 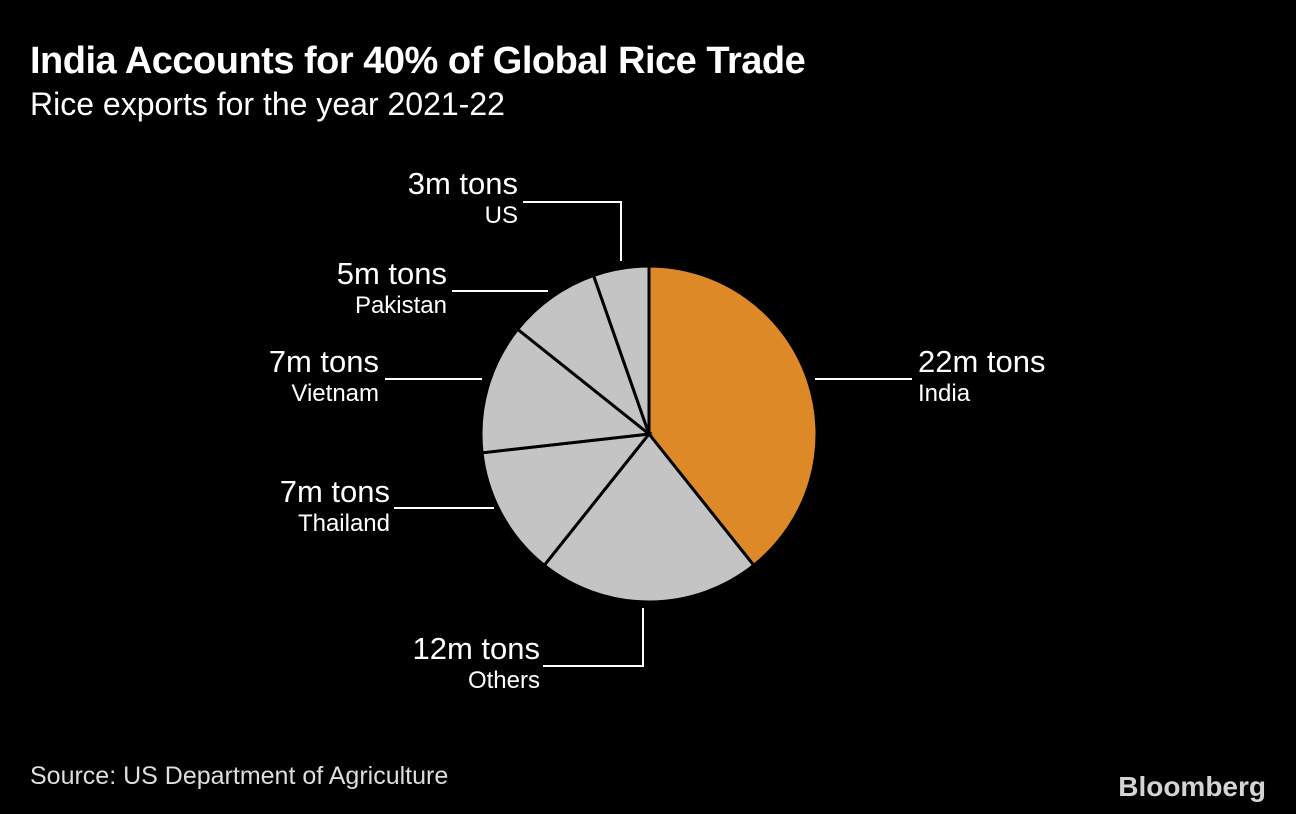 I want to click on leader-line-us, so click(x=572, y=231).